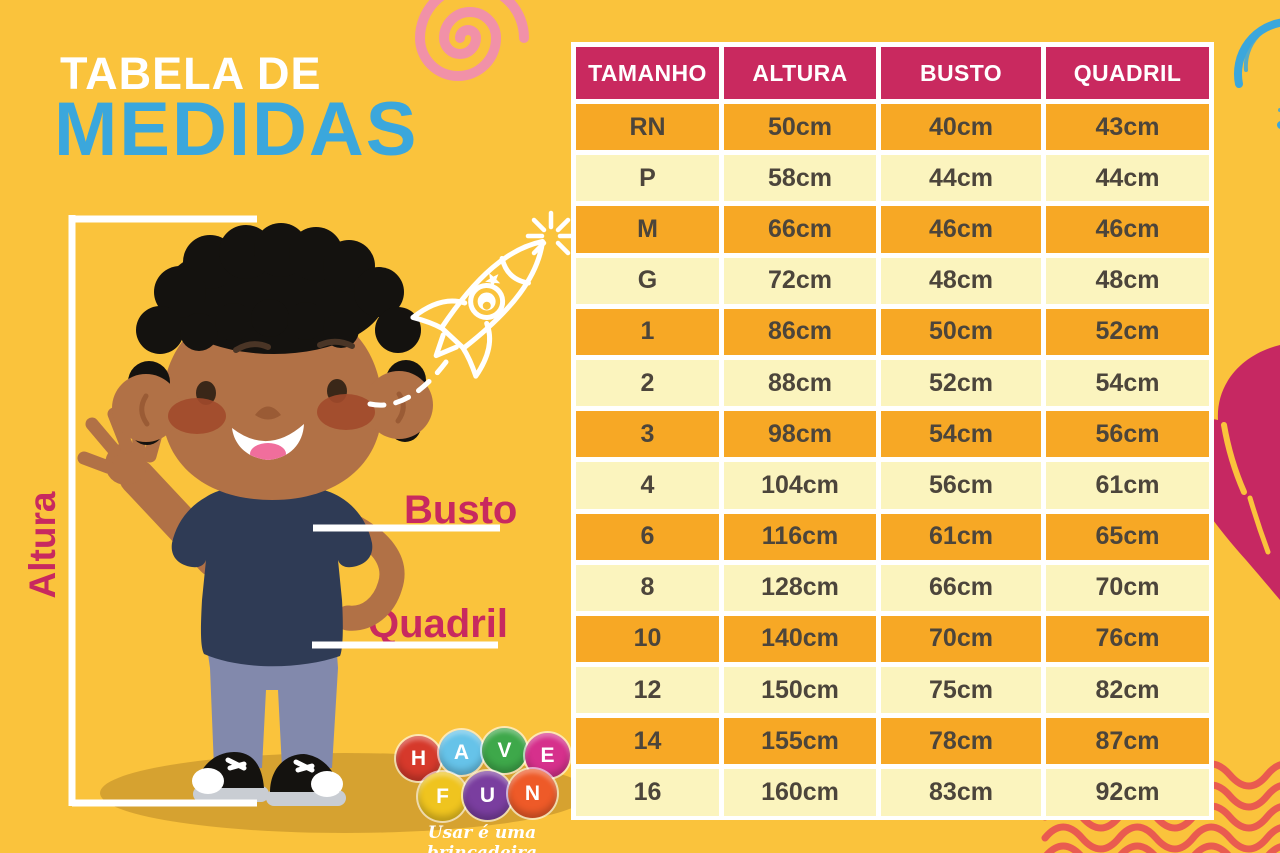 This screenshot has width=1280, height=853. I want to click on table-cell: 14, so click(647, 741).